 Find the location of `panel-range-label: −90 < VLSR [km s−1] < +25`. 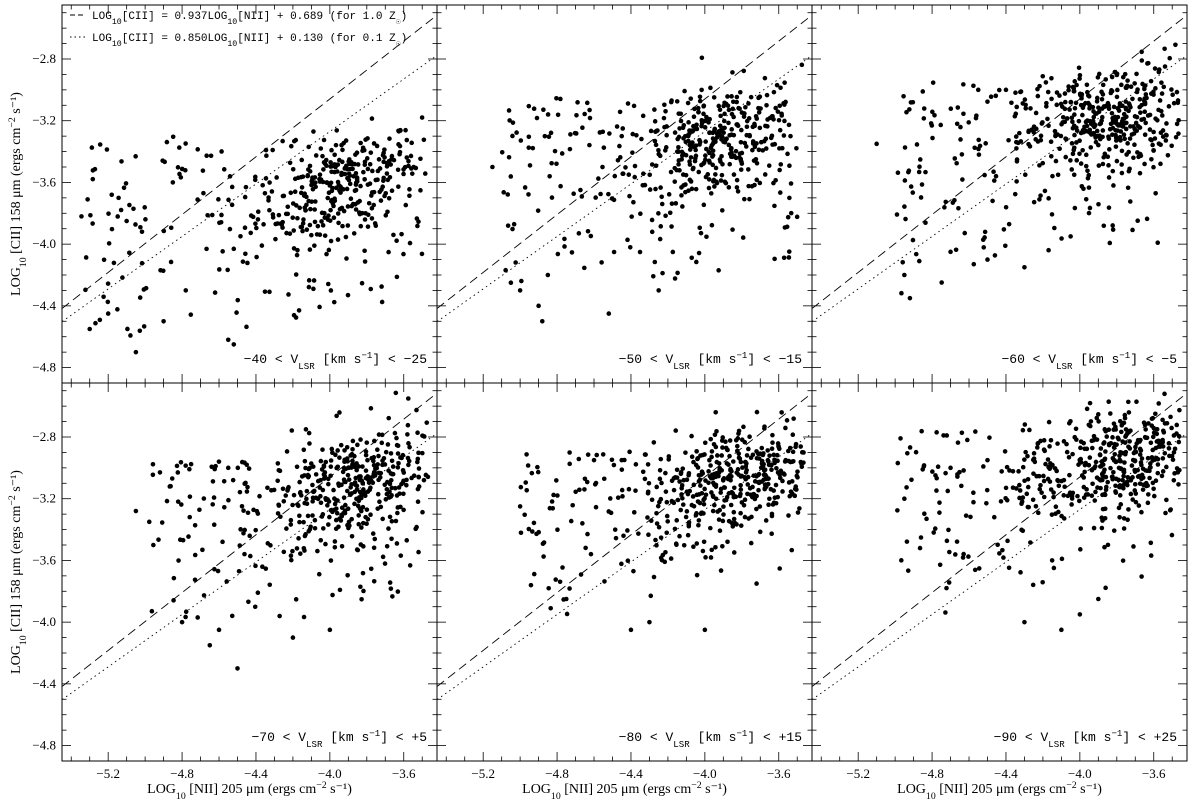

panel-range-label: −90 < VLSR [km s−1] < +25 is located at coordinates (1085, 739).